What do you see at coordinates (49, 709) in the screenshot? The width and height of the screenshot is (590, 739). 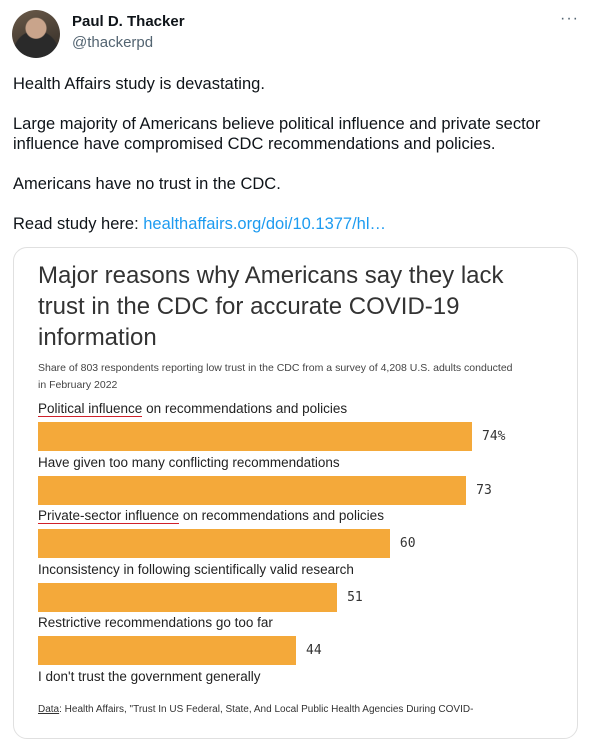 I see `source-key: Data` at bounding box center [49, 709].